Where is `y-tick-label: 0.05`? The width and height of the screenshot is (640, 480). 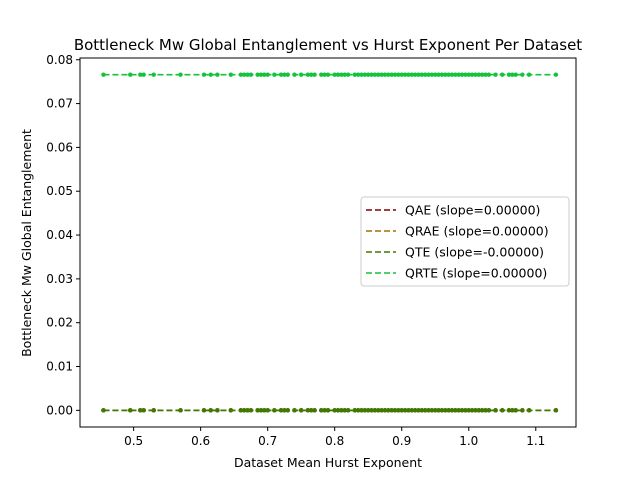 y-tick-label: 0.05 is located at coordinates (59, 191).